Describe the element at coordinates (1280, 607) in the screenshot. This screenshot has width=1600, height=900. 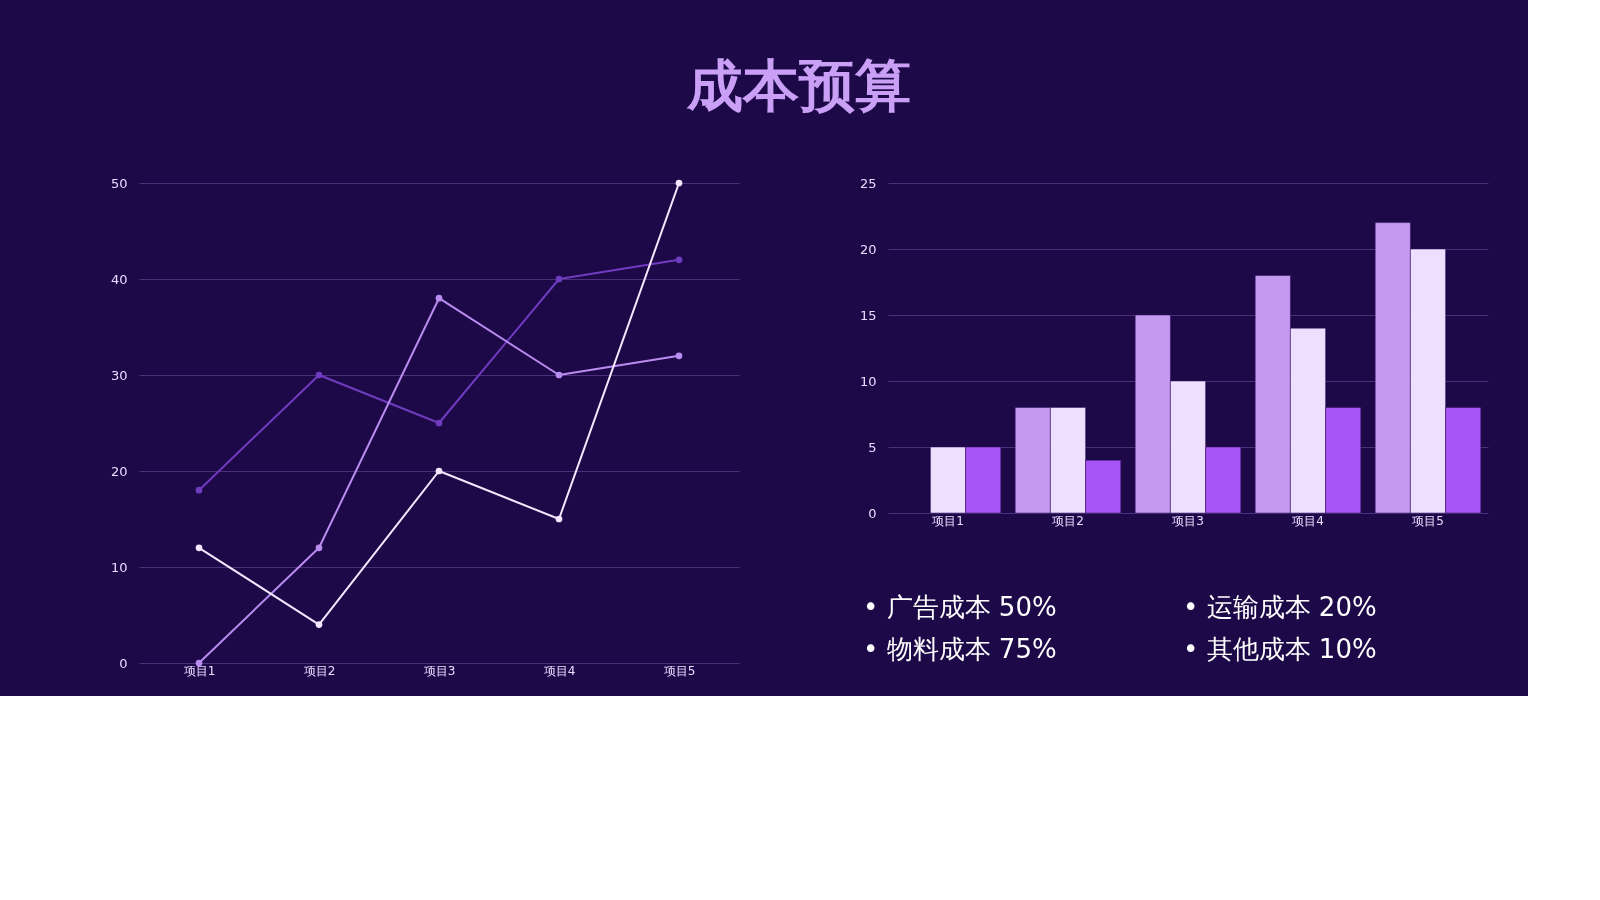
I see `text: • 运输成本 20%` at that location.